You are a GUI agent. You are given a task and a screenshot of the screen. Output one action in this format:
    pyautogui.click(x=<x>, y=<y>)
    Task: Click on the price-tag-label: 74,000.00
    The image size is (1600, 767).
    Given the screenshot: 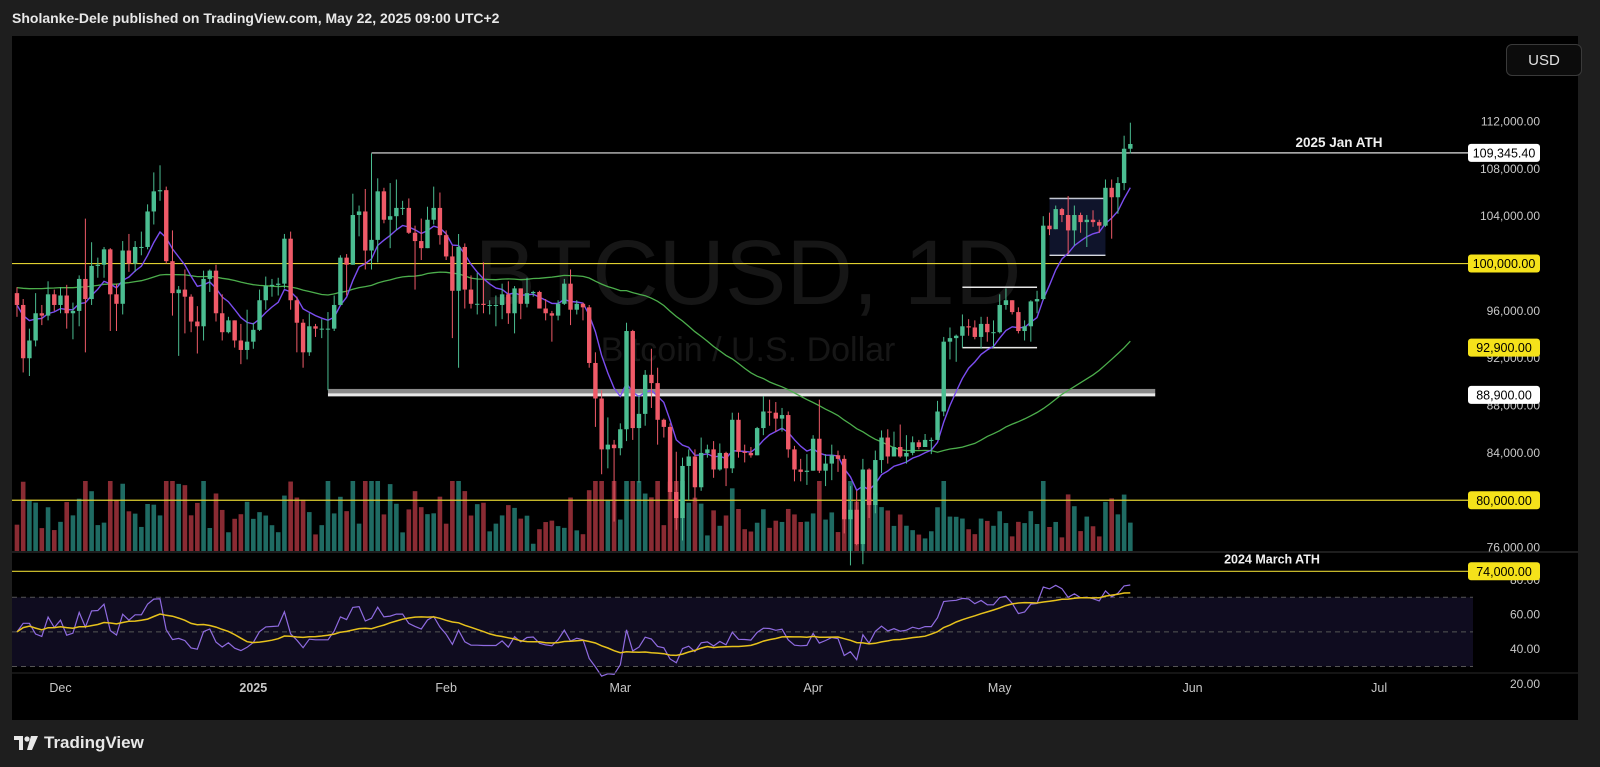 What is the action you would take?
    pyautogui.click(x=1504, y=572)
    